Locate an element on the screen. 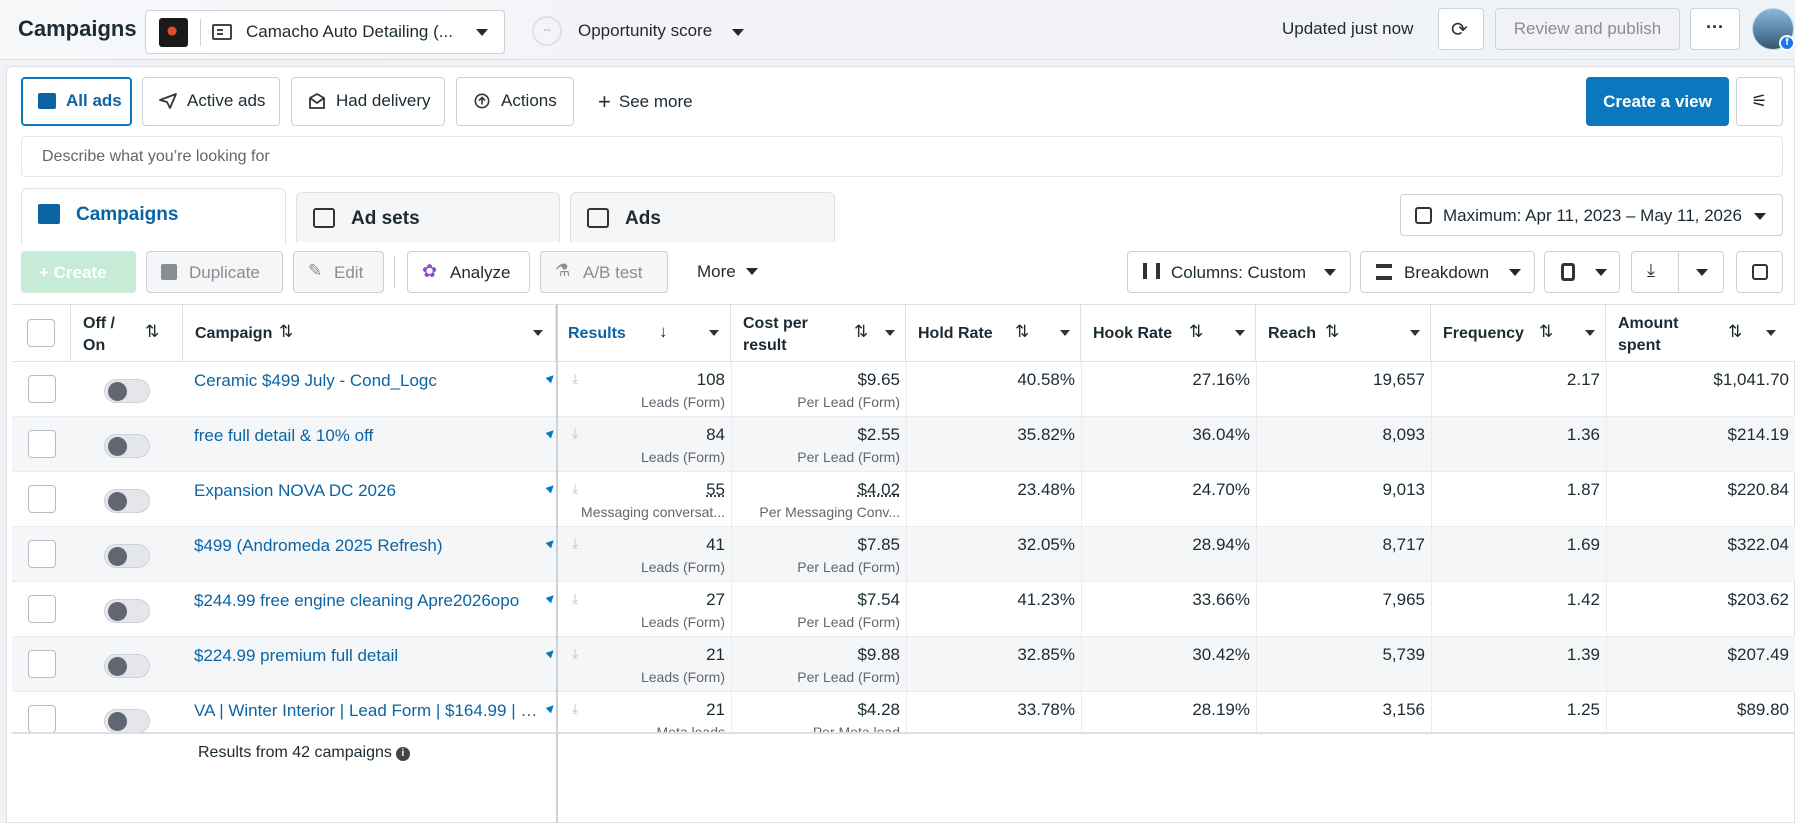 The height and width of the screenshot is (823, 1795). hook-rate-value: 27.16% is located at coordinates (1221, 379).